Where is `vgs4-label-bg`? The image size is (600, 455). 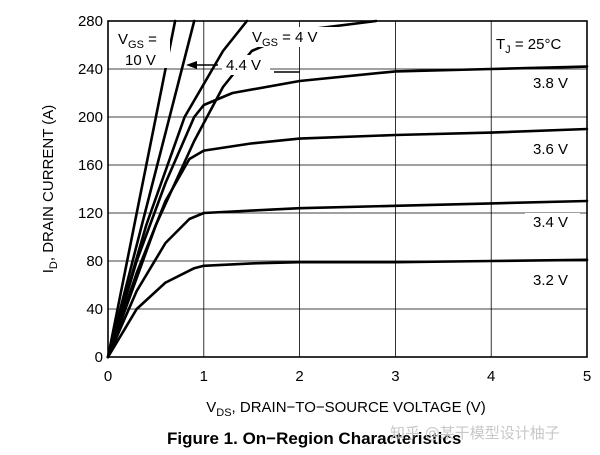
vgs4-label-bg is located at coordinates (294, 37).